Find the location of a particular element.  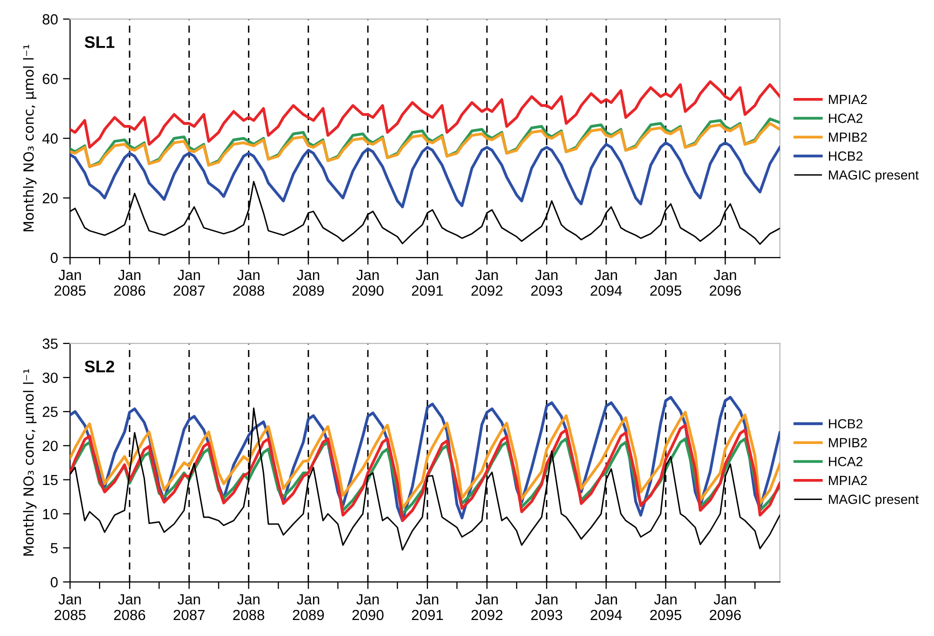

y-tick-label: 10 is located at coordinates (50, 514).